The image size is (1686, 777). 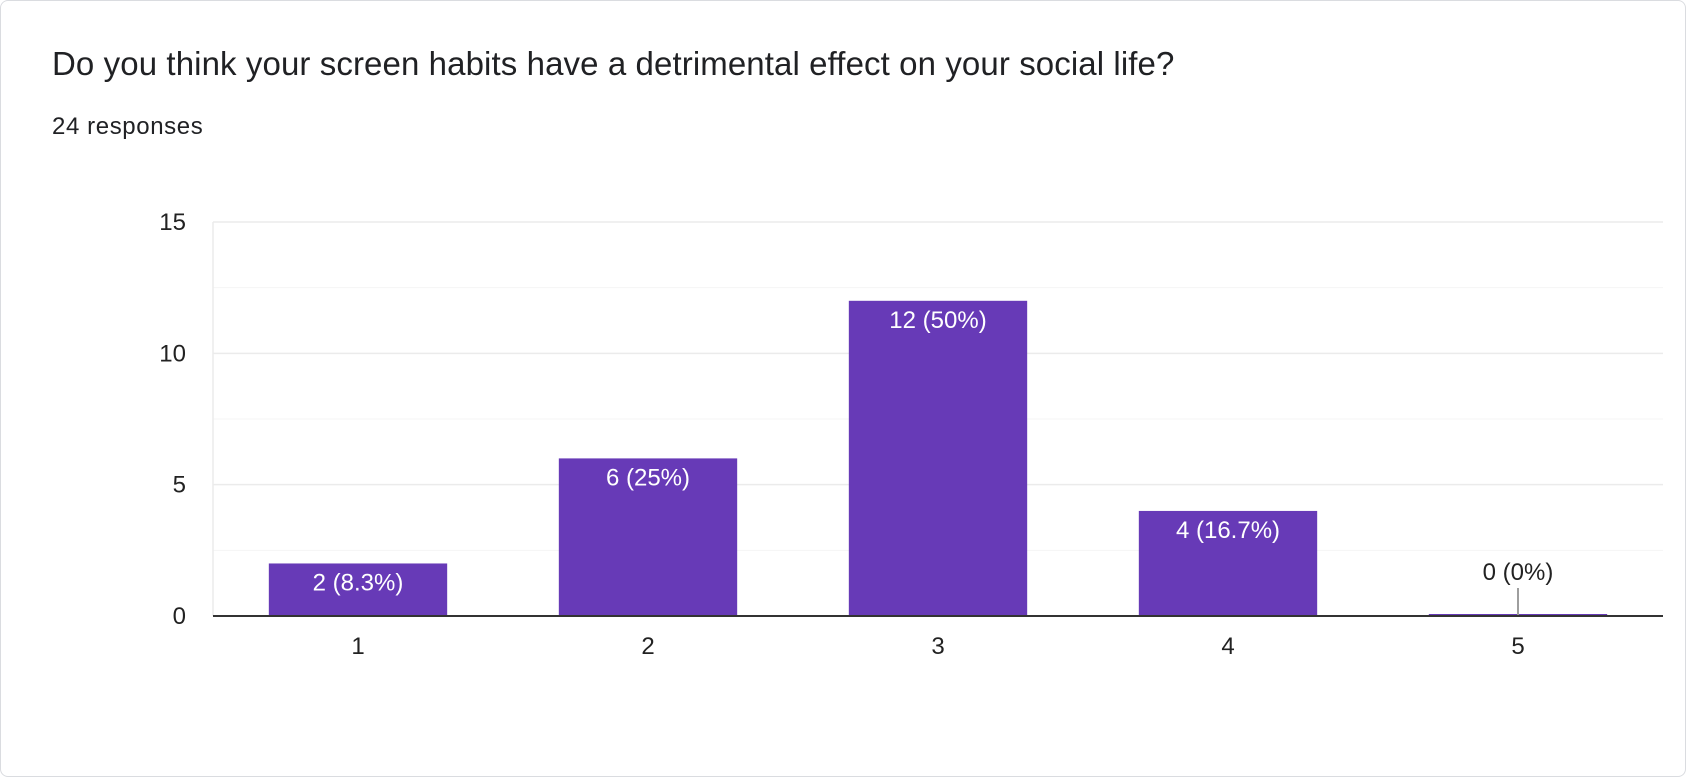 I want to click on bar-value-label: 4 (16.7%), so click(x=1228, y=530).